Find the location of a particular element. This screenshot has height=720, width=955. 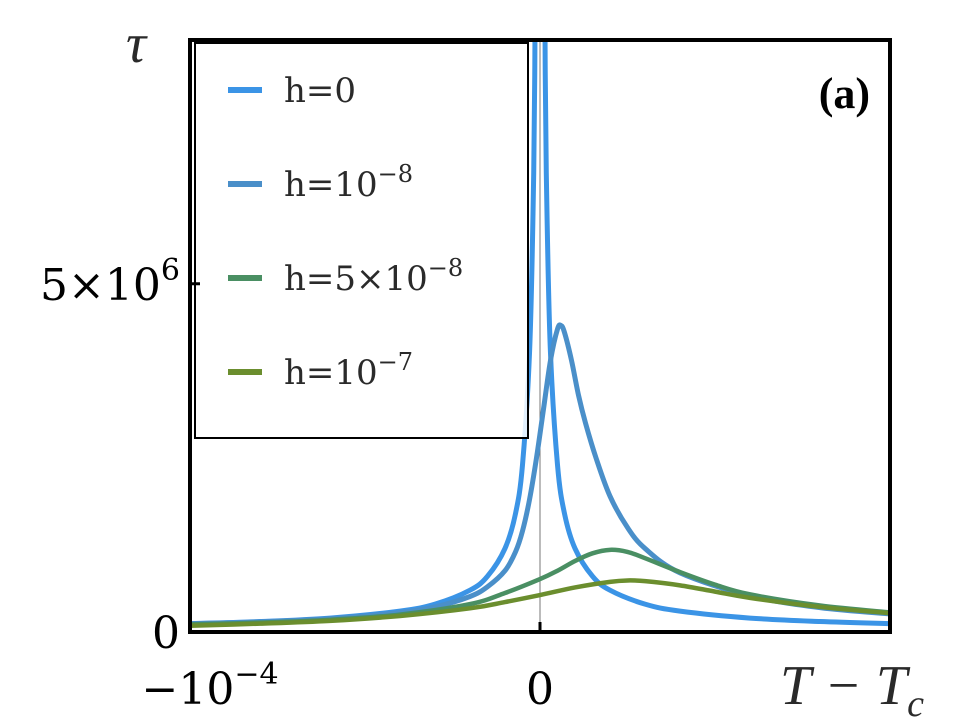

legend-entry-4: h=10−7 is located at coordinates (320, 370).